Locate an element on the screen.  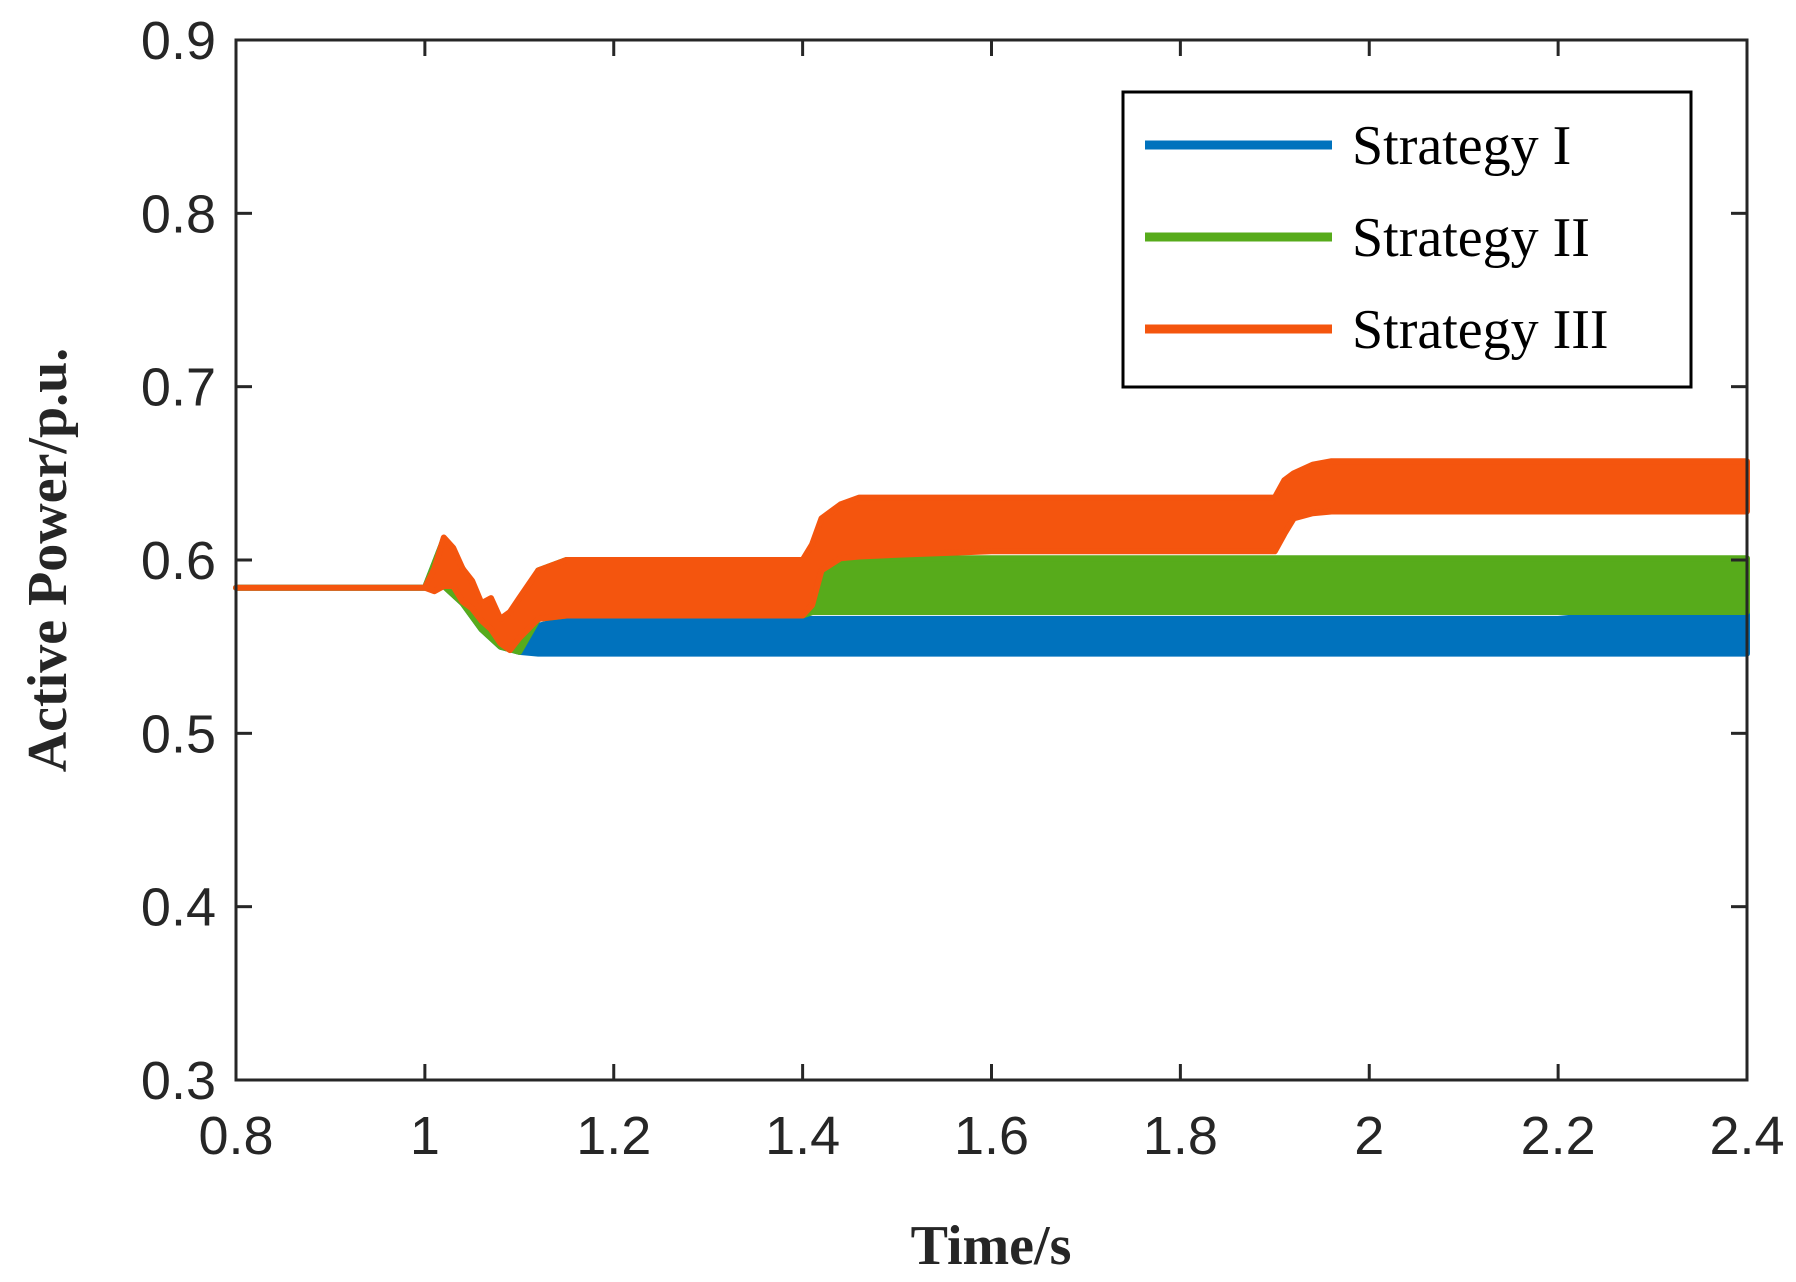
y-tick-label-2: 0.5 is located at coordinates (178, 734).